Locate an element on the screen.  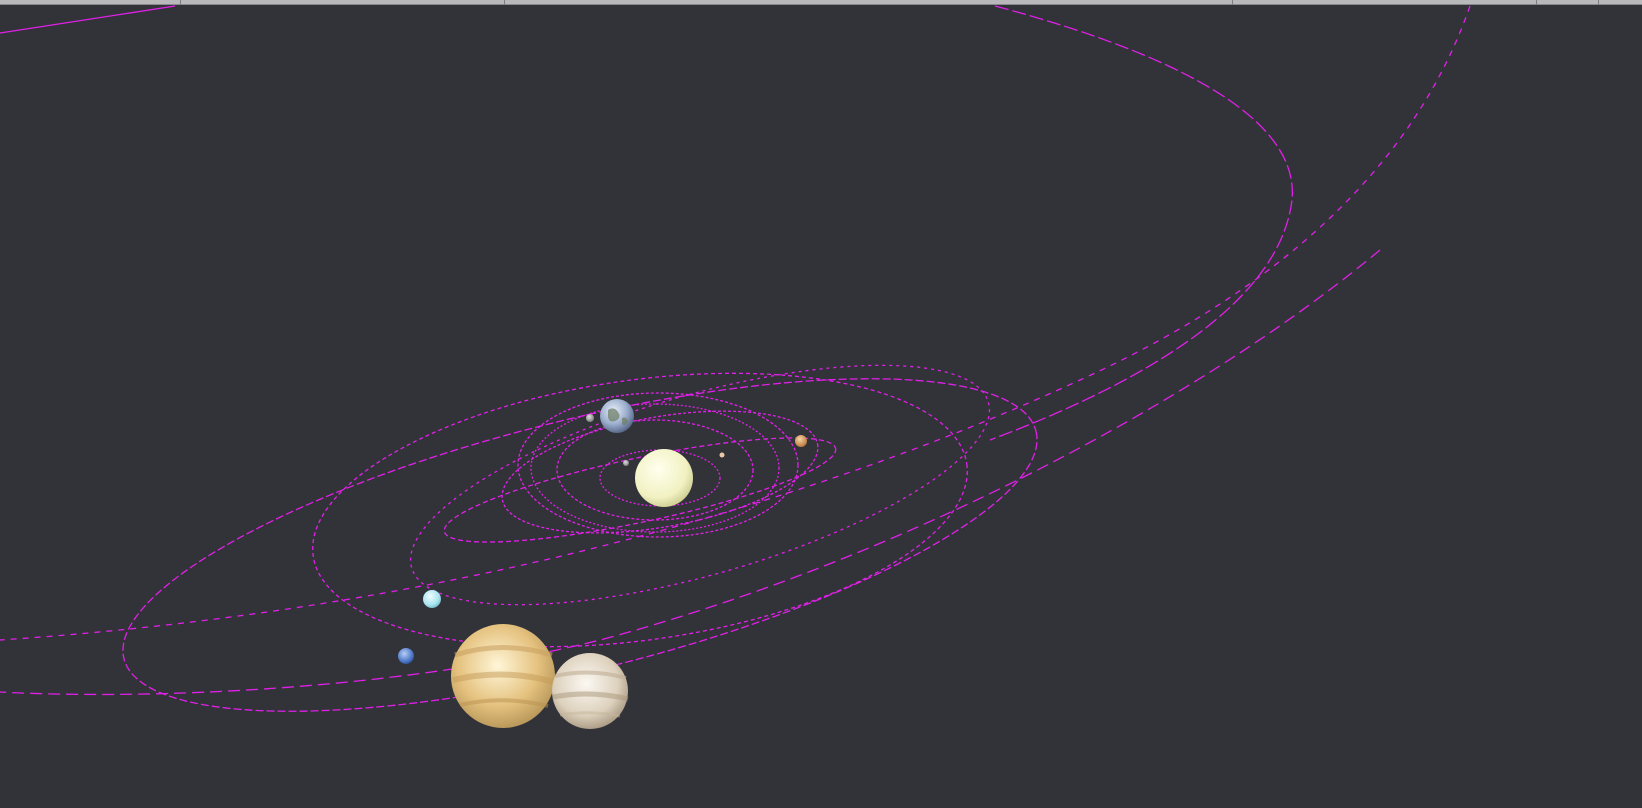
top-toolbar-strip is located at coordinates (821, 2).